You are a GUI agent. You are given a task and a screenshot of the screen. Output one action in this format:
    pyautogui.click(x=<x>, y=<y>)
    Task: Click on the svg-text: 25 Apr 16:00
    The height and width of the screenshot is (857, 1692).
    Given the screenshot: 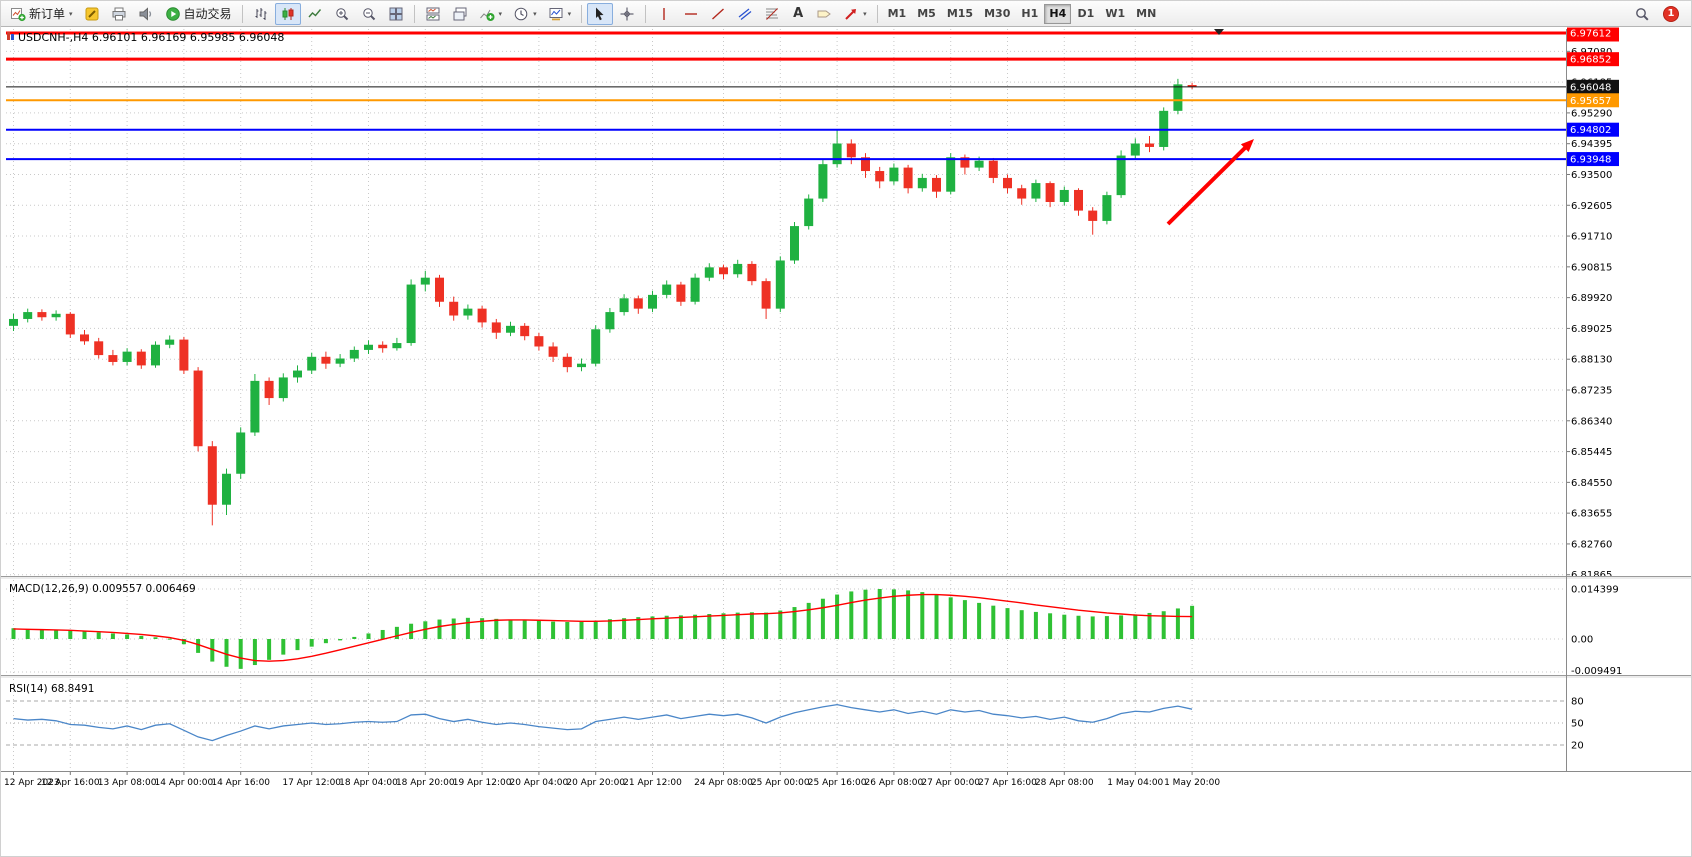 What is the action you would take?
    pyautogui.click(x=837, y=783)
    